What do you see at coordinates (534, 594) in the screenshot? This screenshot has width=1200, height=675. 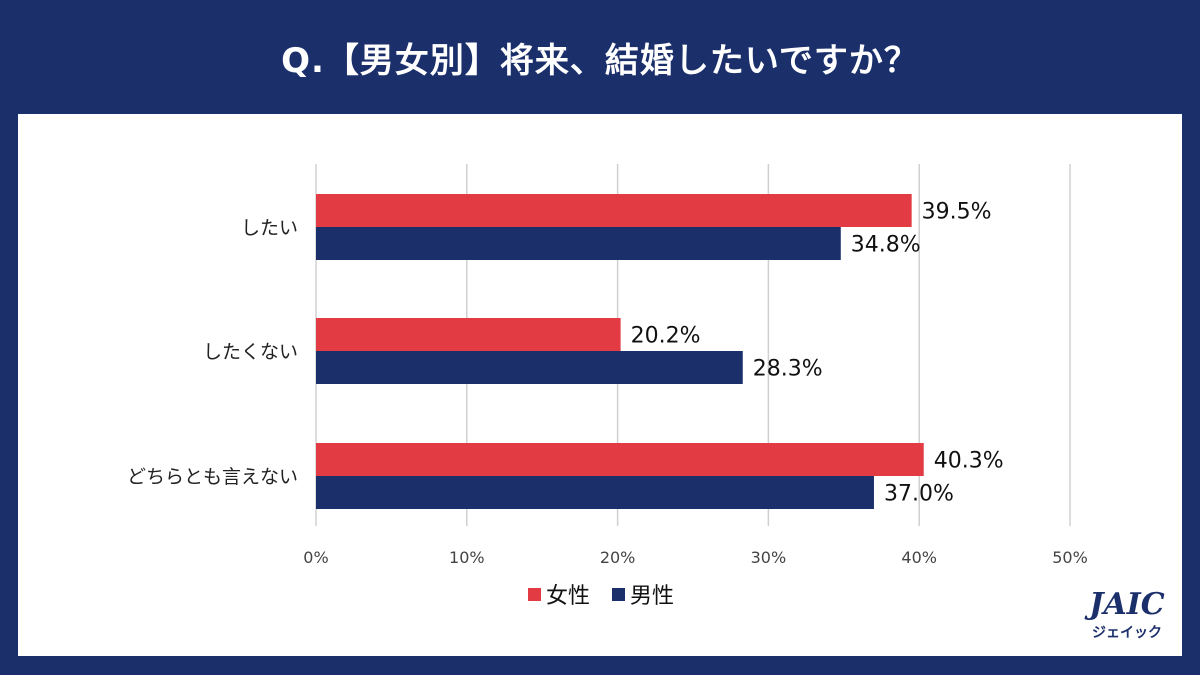 I see `legend-female-swatch` at bounding box center [534, 594].